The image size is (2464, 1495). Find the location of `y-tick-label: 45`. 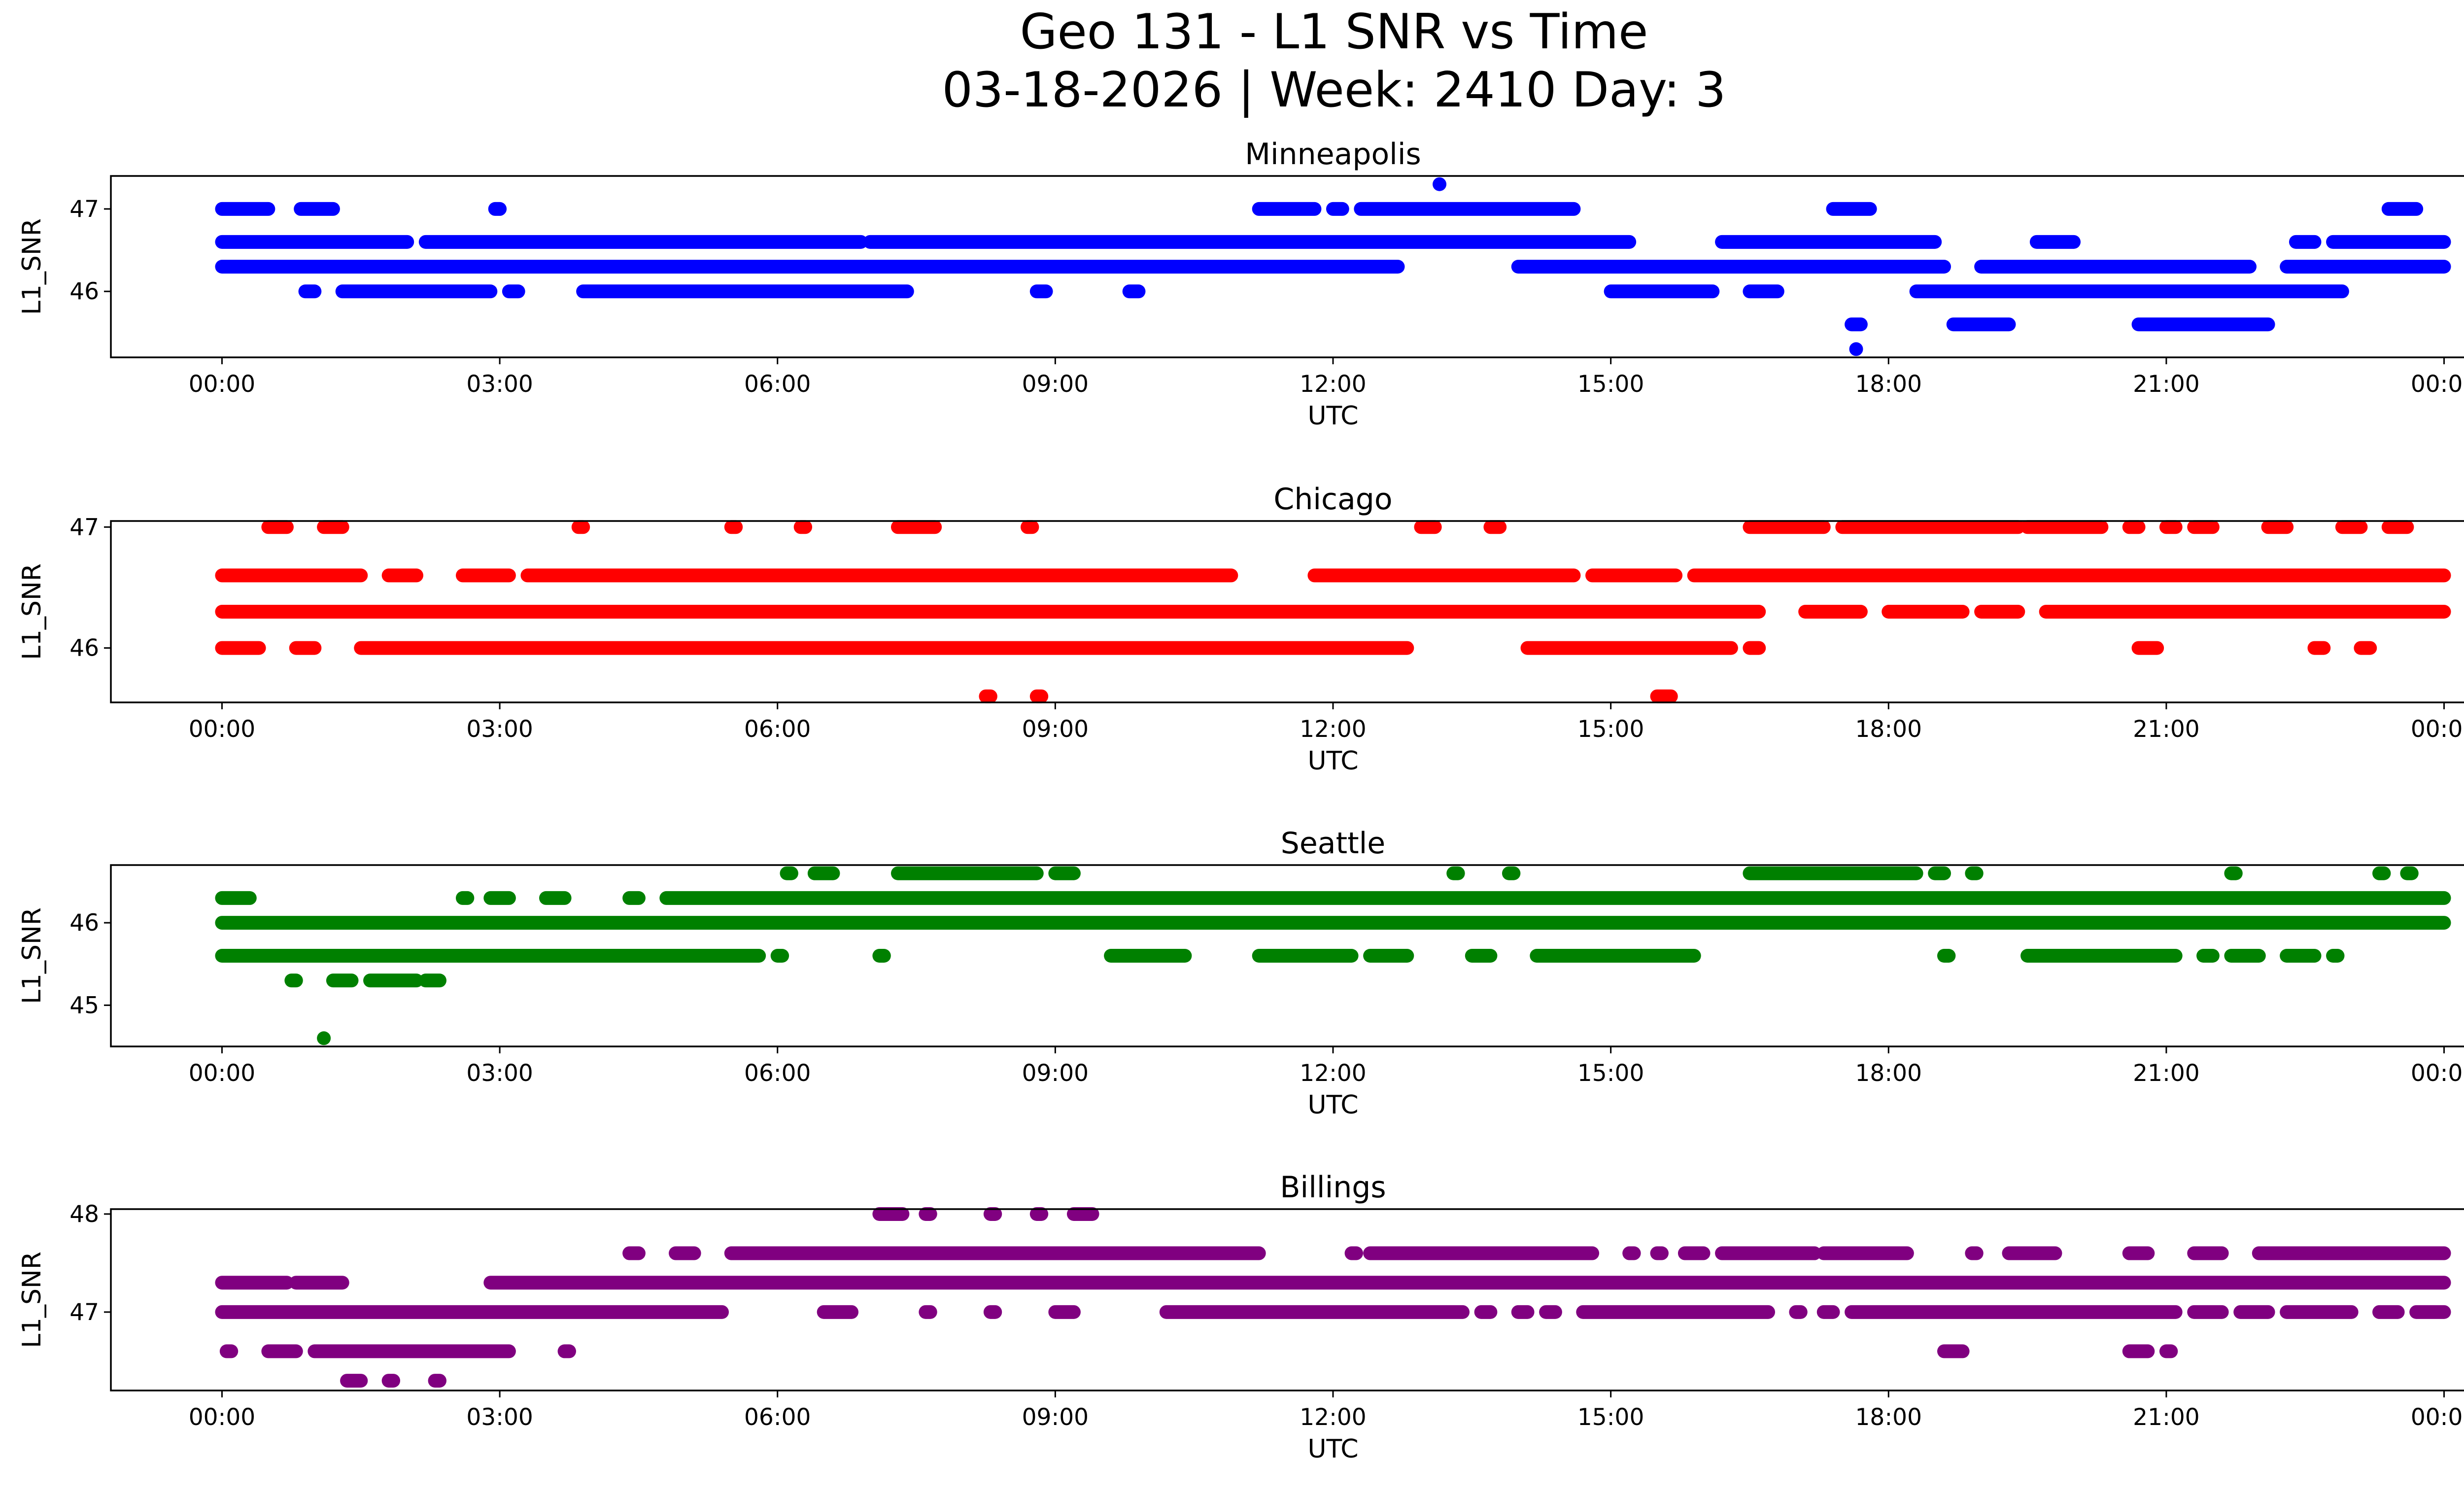

y-tick-label: 45 is located at coordinates (84, 1005).